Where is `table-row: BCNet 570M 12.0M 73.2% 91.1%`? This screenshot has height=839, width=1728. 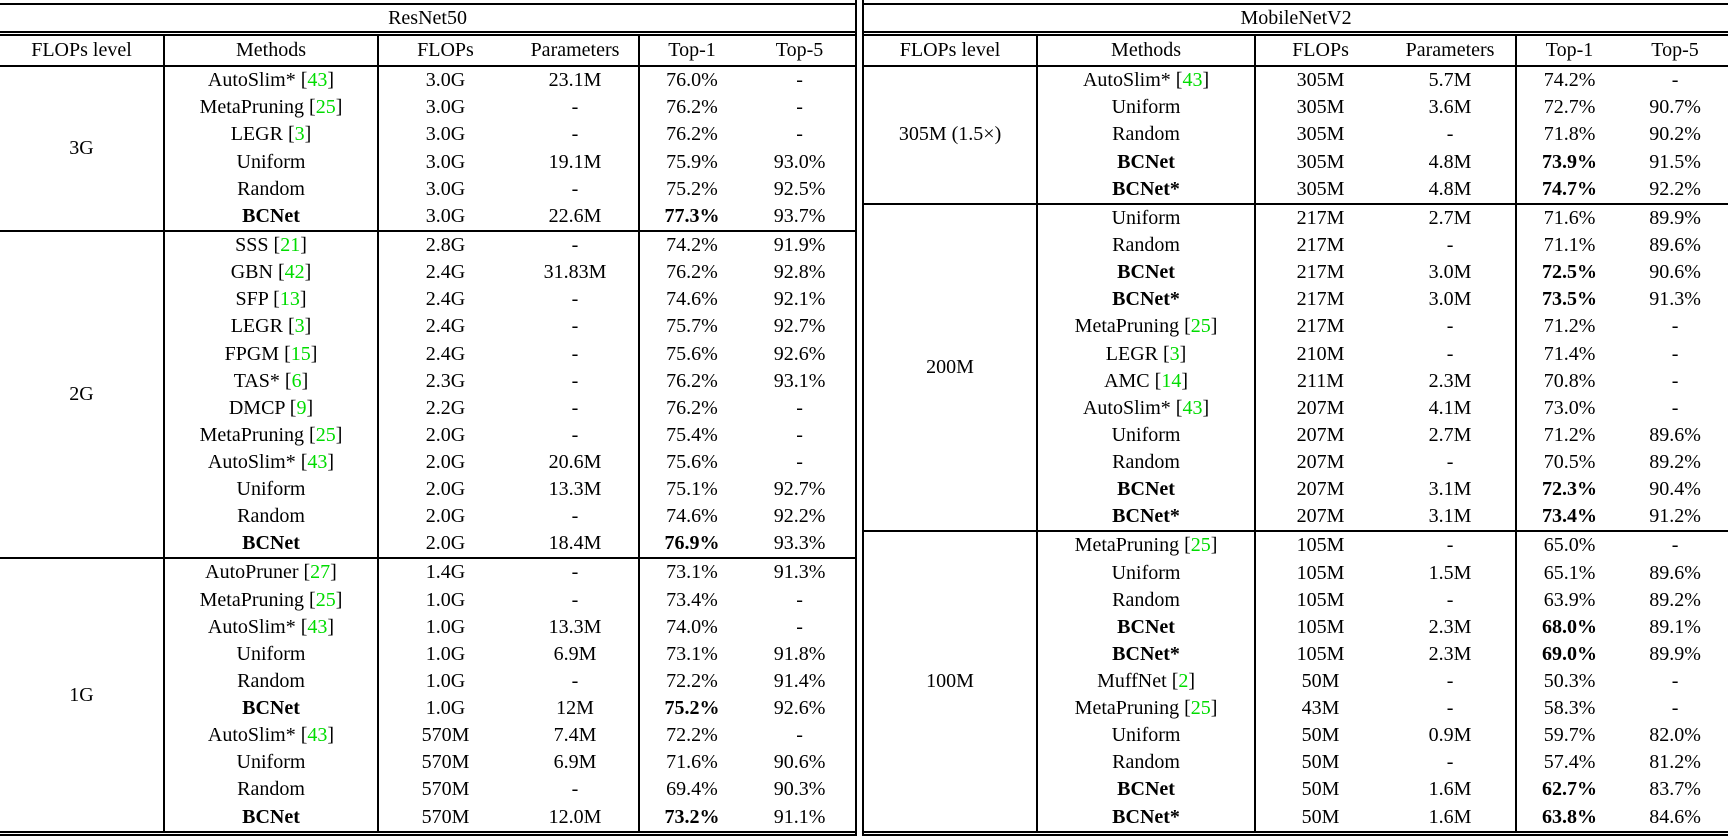
table-row: BCNet 570M 12.0M 73.2% 91.1% is located at coordinates (427, 818).